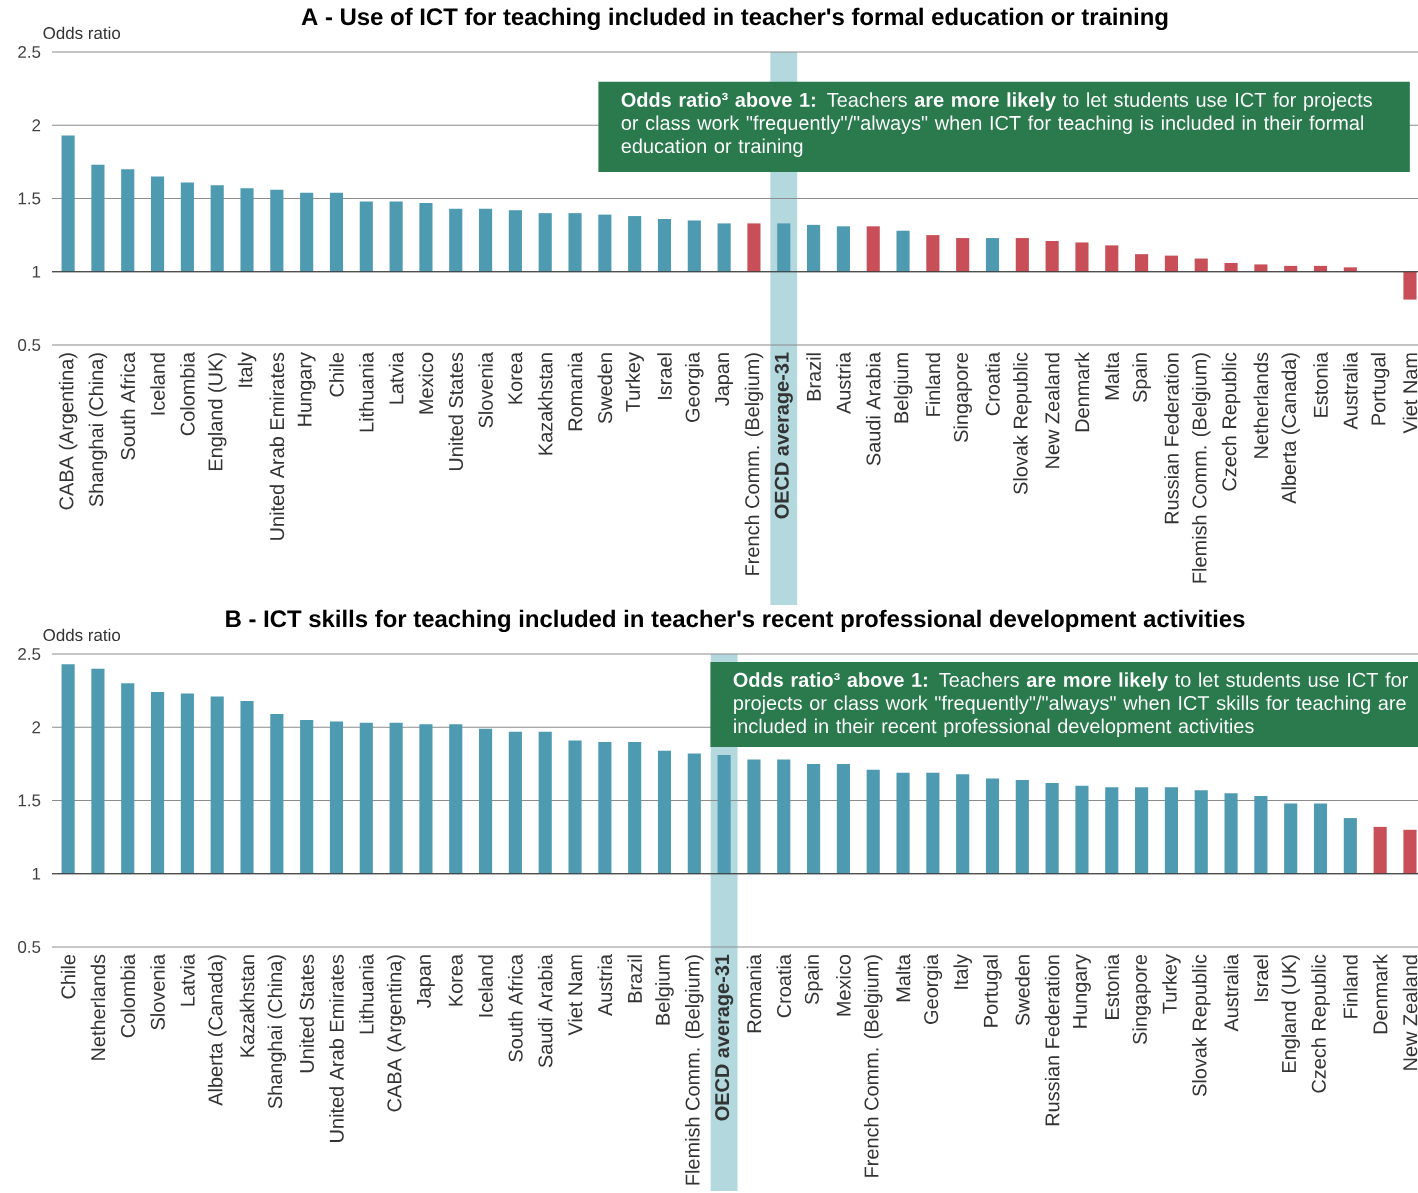 Image resolution: width=1418 pixels, height=1193 pixels. What do you see at coordinates (1171, 984) in the screenshot?
I see `x-tick-label: Turkey` at bounding box center [1171, 984].